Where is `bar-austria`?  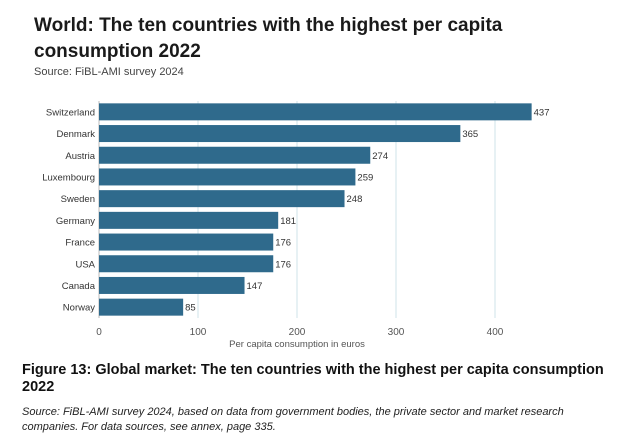
bar-austria is located at coordinates (235, 155).